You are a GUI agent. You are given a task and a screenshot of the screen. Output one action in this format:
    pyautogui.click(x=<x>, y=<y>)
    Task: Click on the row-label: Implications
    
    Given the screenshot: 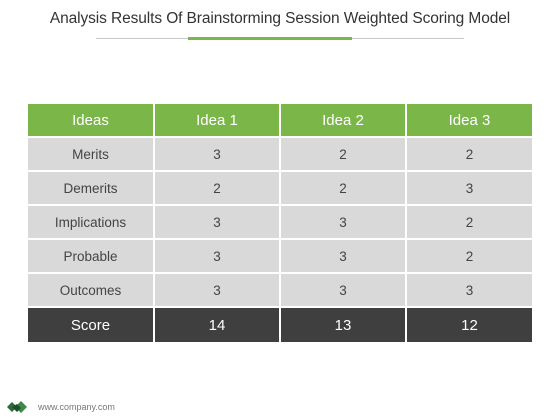 What is the action you would take?
    pyautogui.click(x=91, y=222)
    